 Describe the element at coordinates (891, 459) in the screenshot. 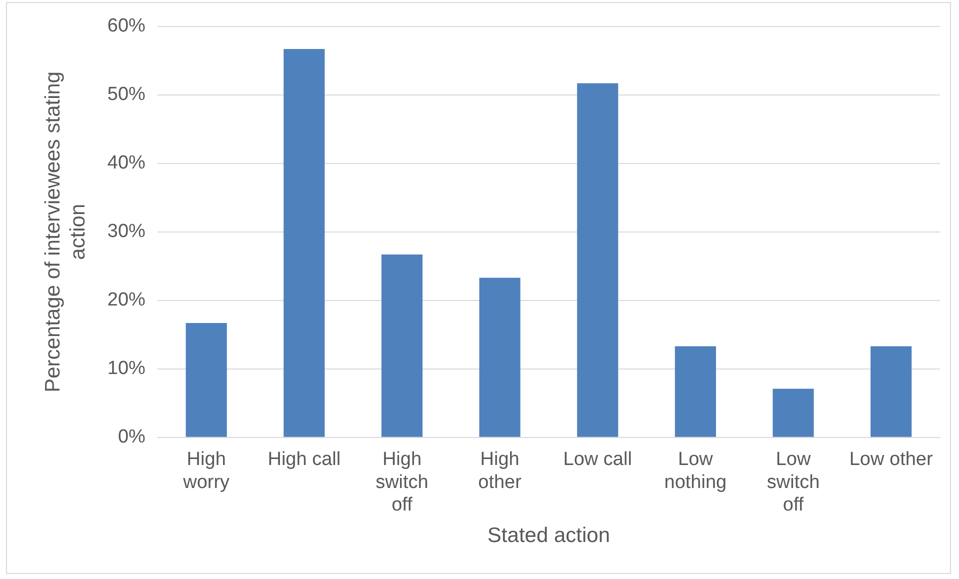

I see `x-tick-label: Low other` at that location.